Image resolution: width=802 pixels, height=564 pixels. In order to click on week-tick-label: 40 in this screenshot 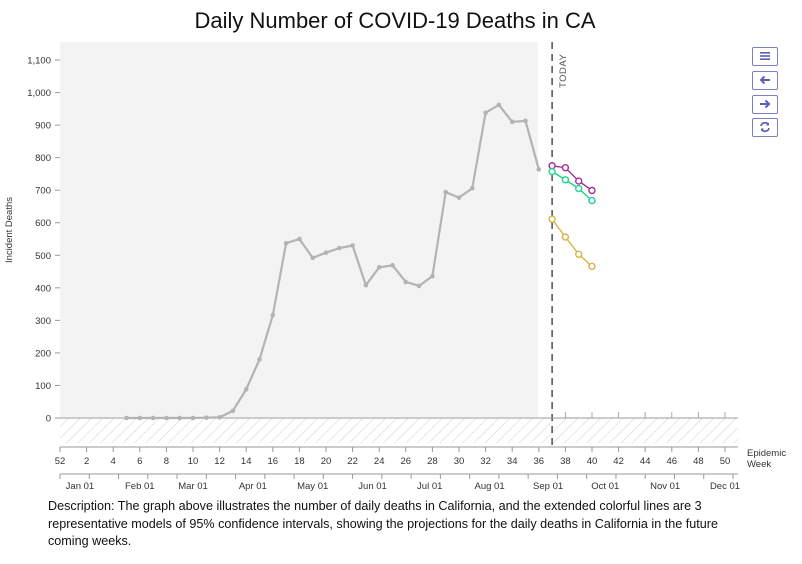, I will do `click(592, 461)`.